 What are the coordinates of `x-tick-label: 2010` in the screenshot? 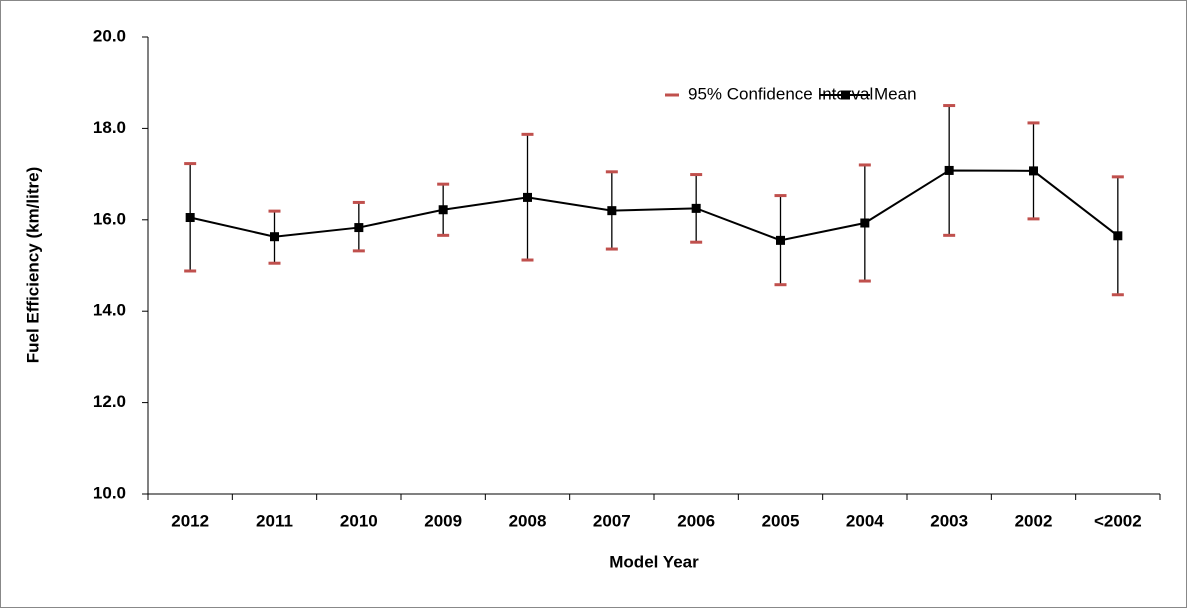 It's located at (359, 520).